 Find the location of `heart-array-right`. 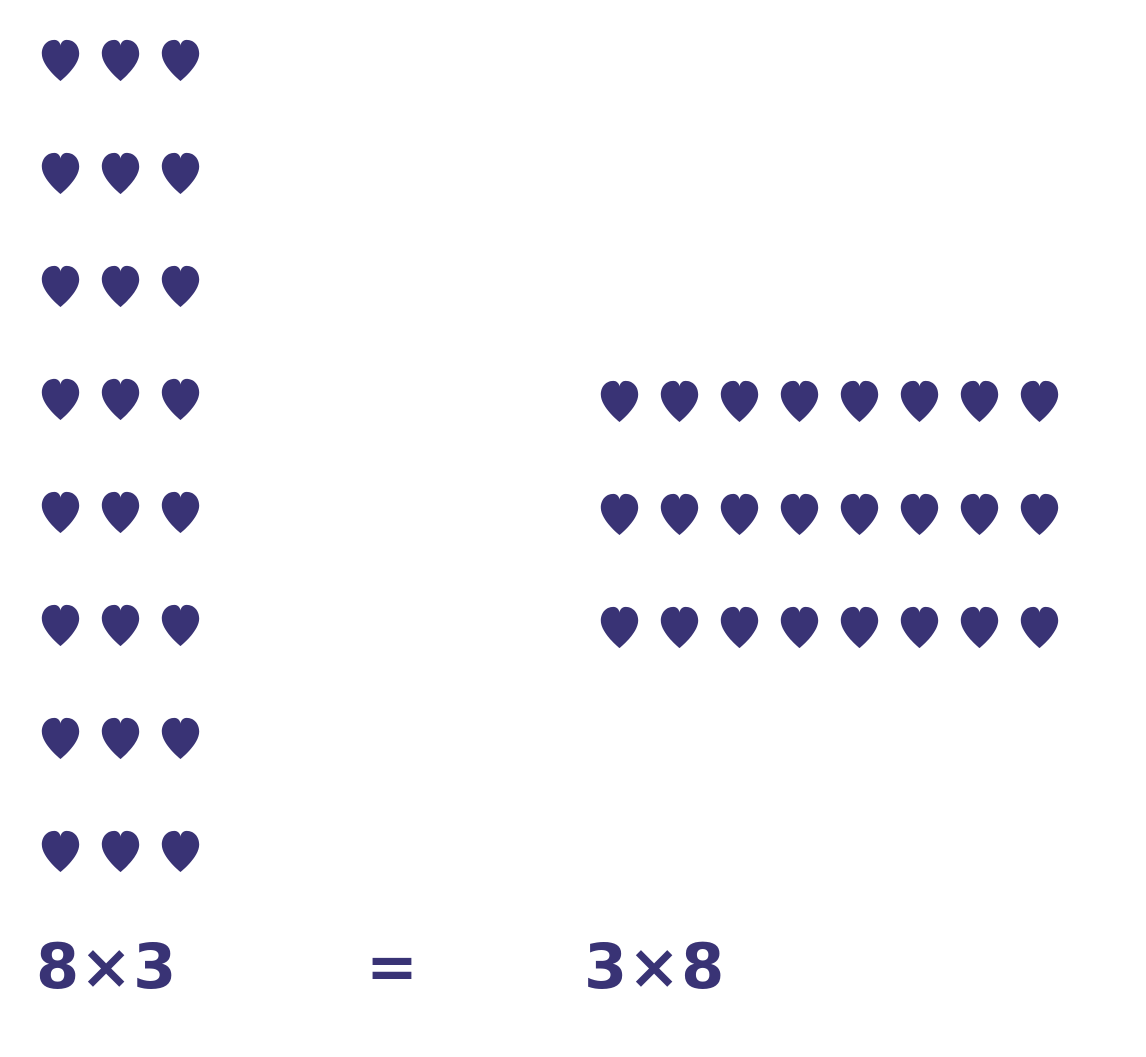

heart-array-right is located at coordinates (838, 547).